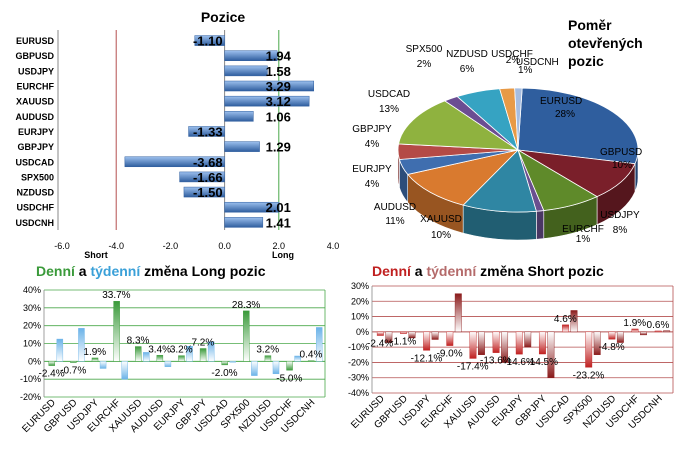  Describe the element at coordinates (34, 56) in the screenshot. I see `category-label: GBPUSD` at that location.